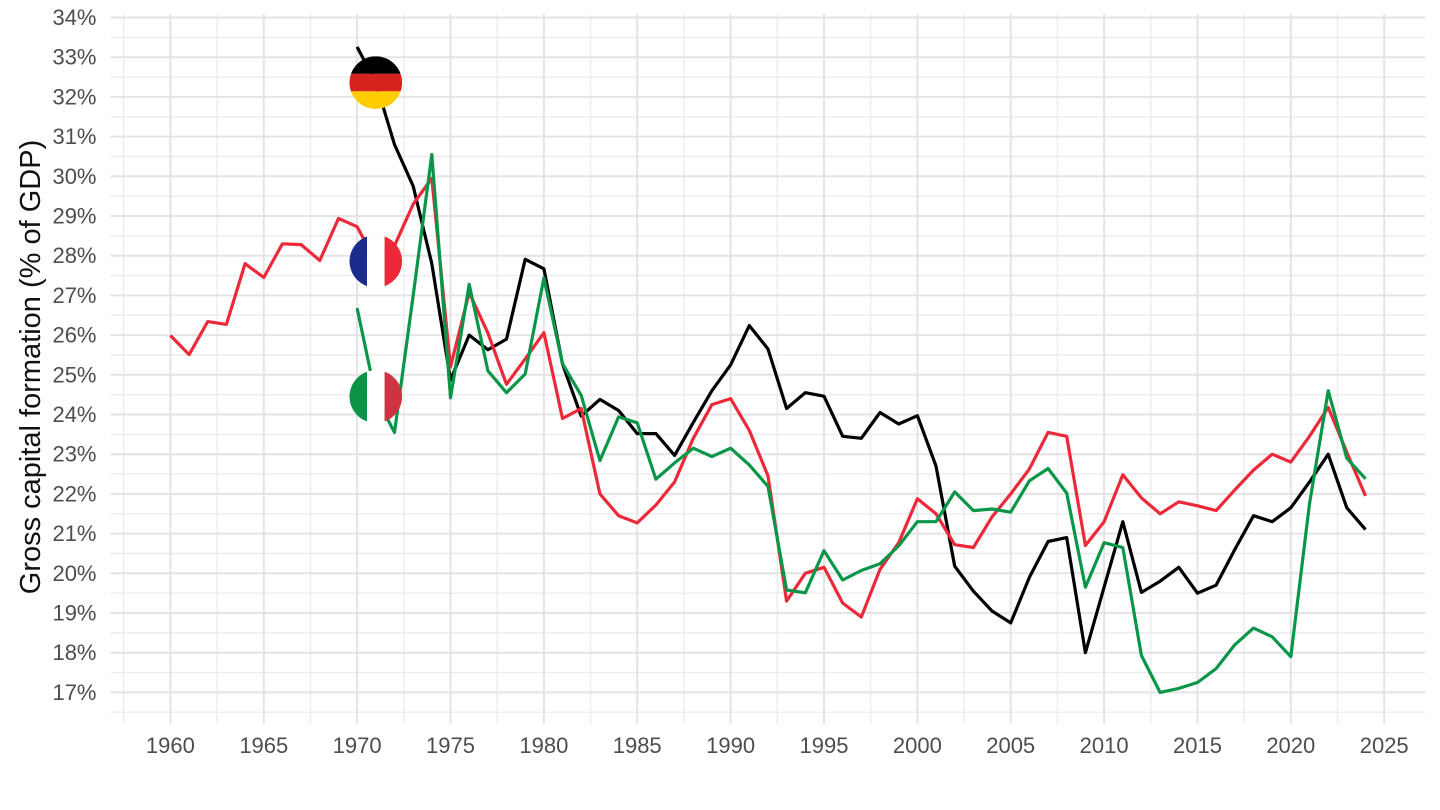 This screenshot has height=810, width=1440. Describe the element at coordinates (74, 176) in the screenshot. I see `svg-text: 30%` at that location.